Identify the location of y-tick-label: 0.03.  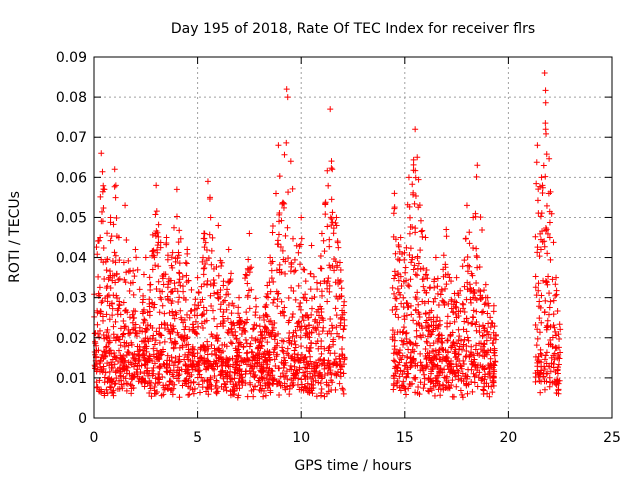
(71, 299).